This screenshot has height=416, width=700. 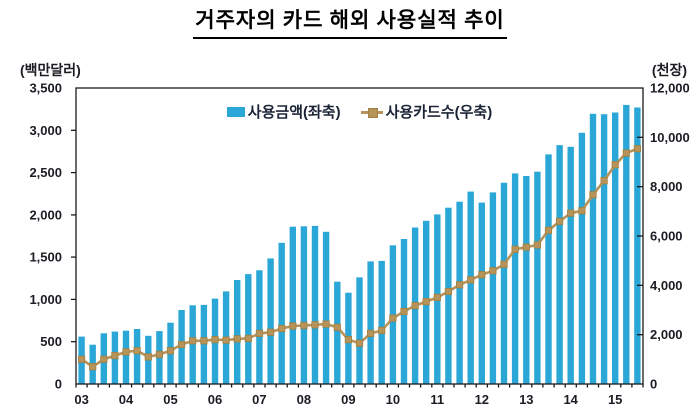 I want to click on cards-marker-07Q1, so click(x=259, y=333).